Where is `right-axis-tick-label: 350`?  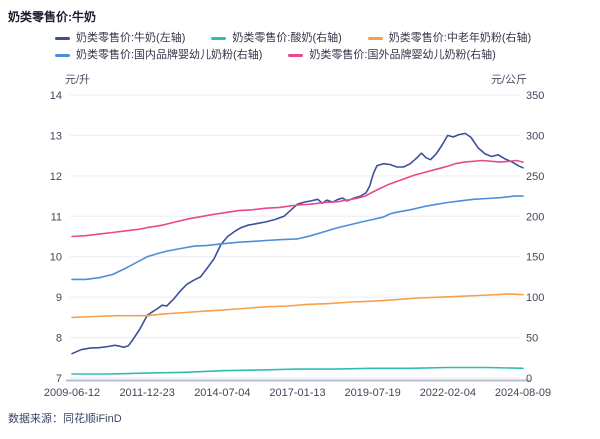 right-axis-tick-label: 350 is located at coordinates (535, 96).